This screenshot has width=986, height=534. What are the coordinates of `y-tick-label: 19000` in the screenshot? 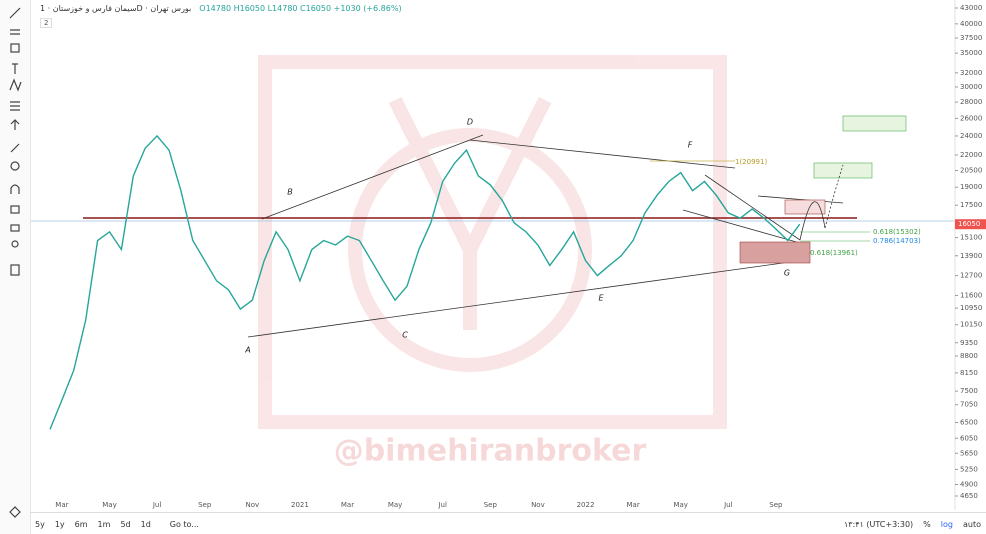 It's located at (971, 187).